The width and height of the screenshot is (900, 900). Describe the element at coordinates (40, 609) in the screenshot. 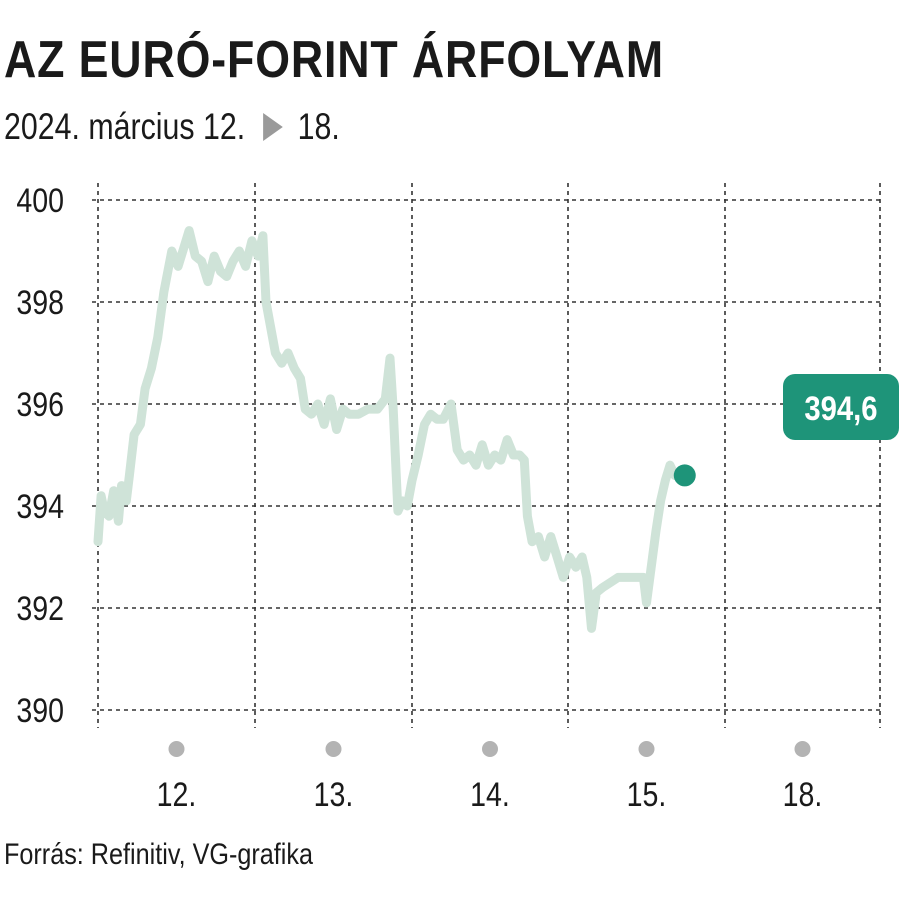

I see `y-tick-label: 392` at that location.